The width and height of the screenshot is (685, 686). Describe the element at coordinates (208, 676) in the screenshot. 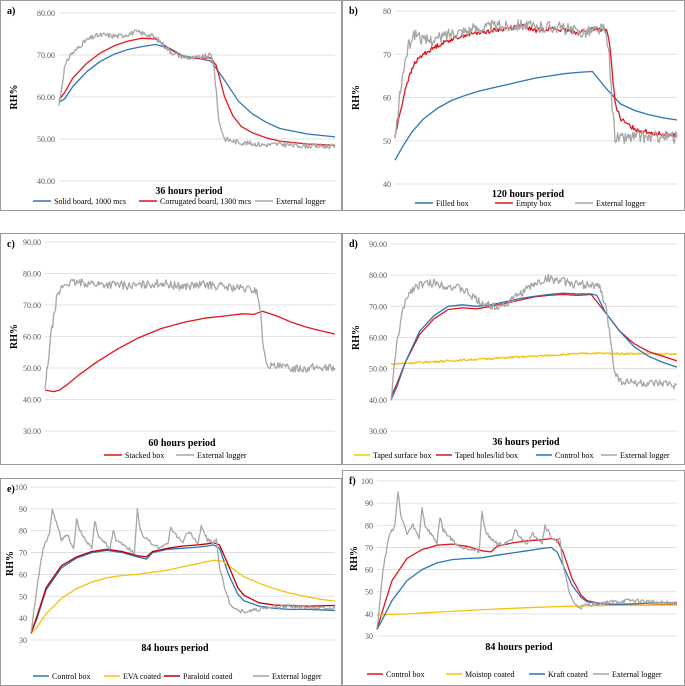

I see `legend-label: Paraloid coated` at that location.